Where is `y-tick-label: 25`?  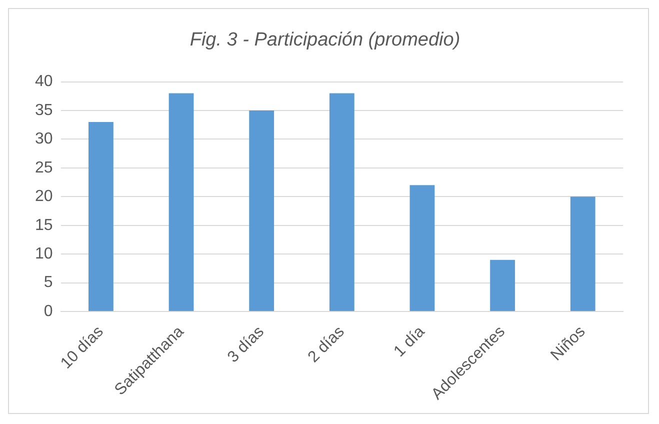
y-tick-label: 25 is located at coordinates (44, 167).